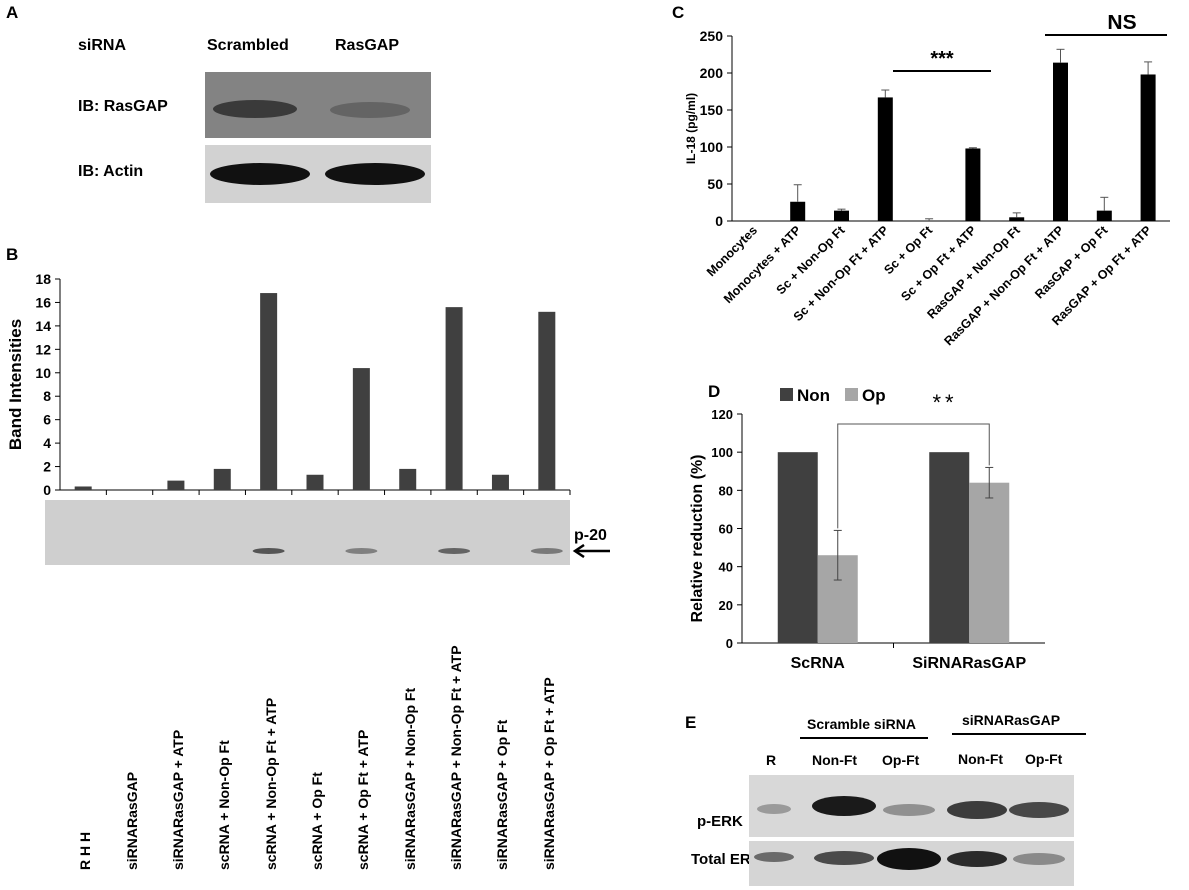 The image size is (1189, 890). I want to click on rasgap-header: RasGAP, so click(367, 45).